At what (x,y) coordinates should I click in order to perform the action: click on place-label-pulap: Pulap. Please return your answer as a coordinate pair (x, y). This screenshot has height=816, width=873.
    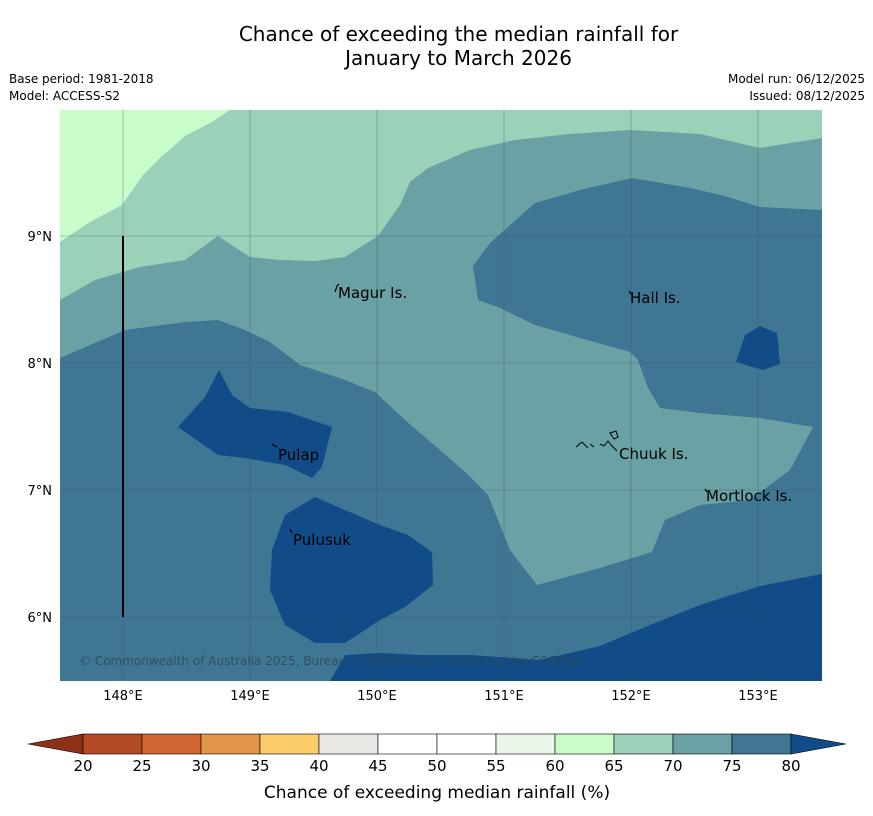
    Looking at the image, I should click on (298, 455).